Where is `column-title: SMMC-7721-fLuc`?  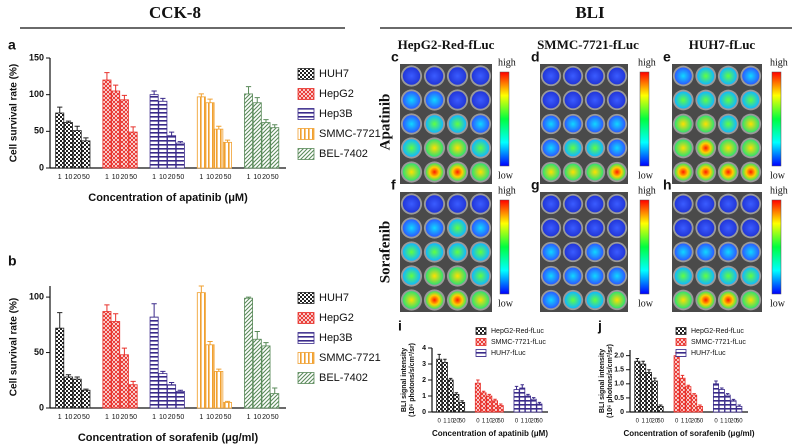
column-title: SMMC-7721-fLuc is located at coordinates (588, 44).